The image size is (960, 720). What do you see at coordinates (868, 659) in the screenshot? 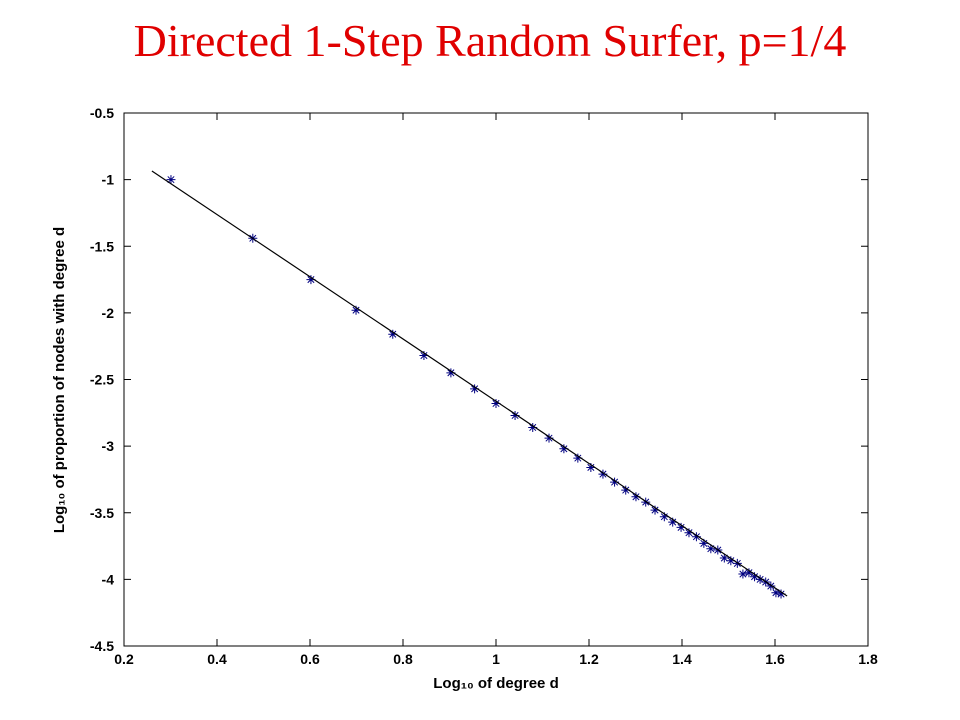
I see `x-tick-label: 1.8` at bounding box center [868, 659].